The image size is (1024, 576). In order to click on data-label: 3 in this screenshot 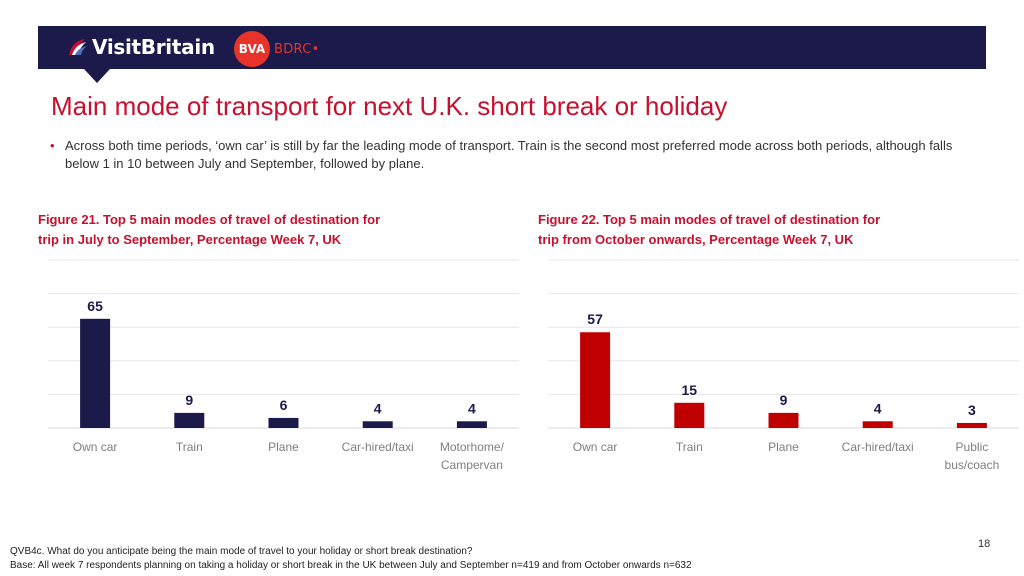, I will do `click(972, 410)`.